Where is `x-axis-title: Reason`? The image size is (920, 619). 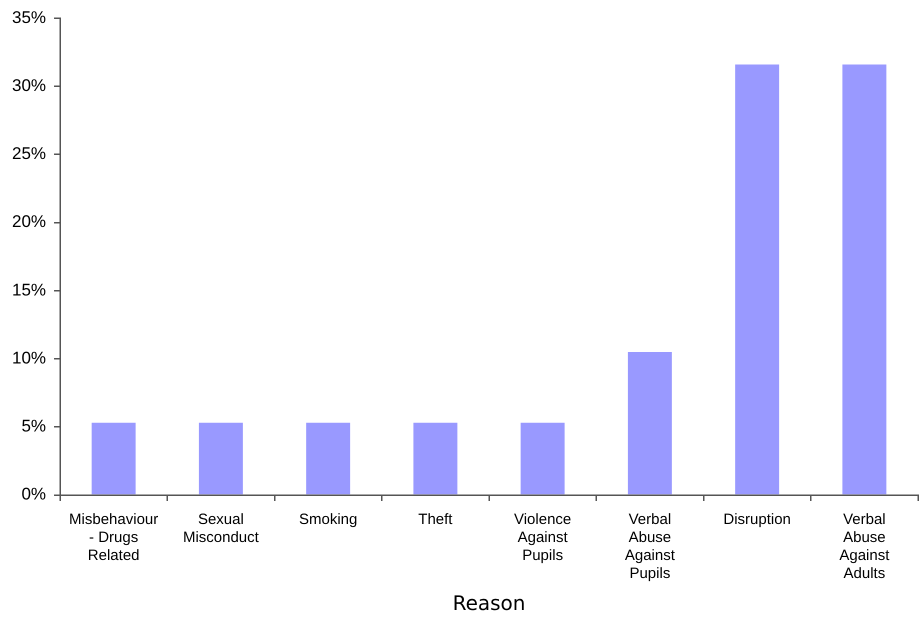 x-axis-title: Reason is located at coordinates (489, 603).